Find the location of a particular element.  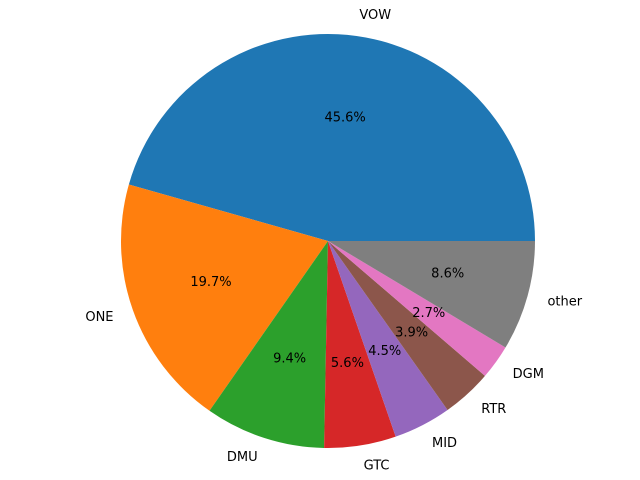

pie-percent-label: 19.7% is located at coordinates (210, 282).